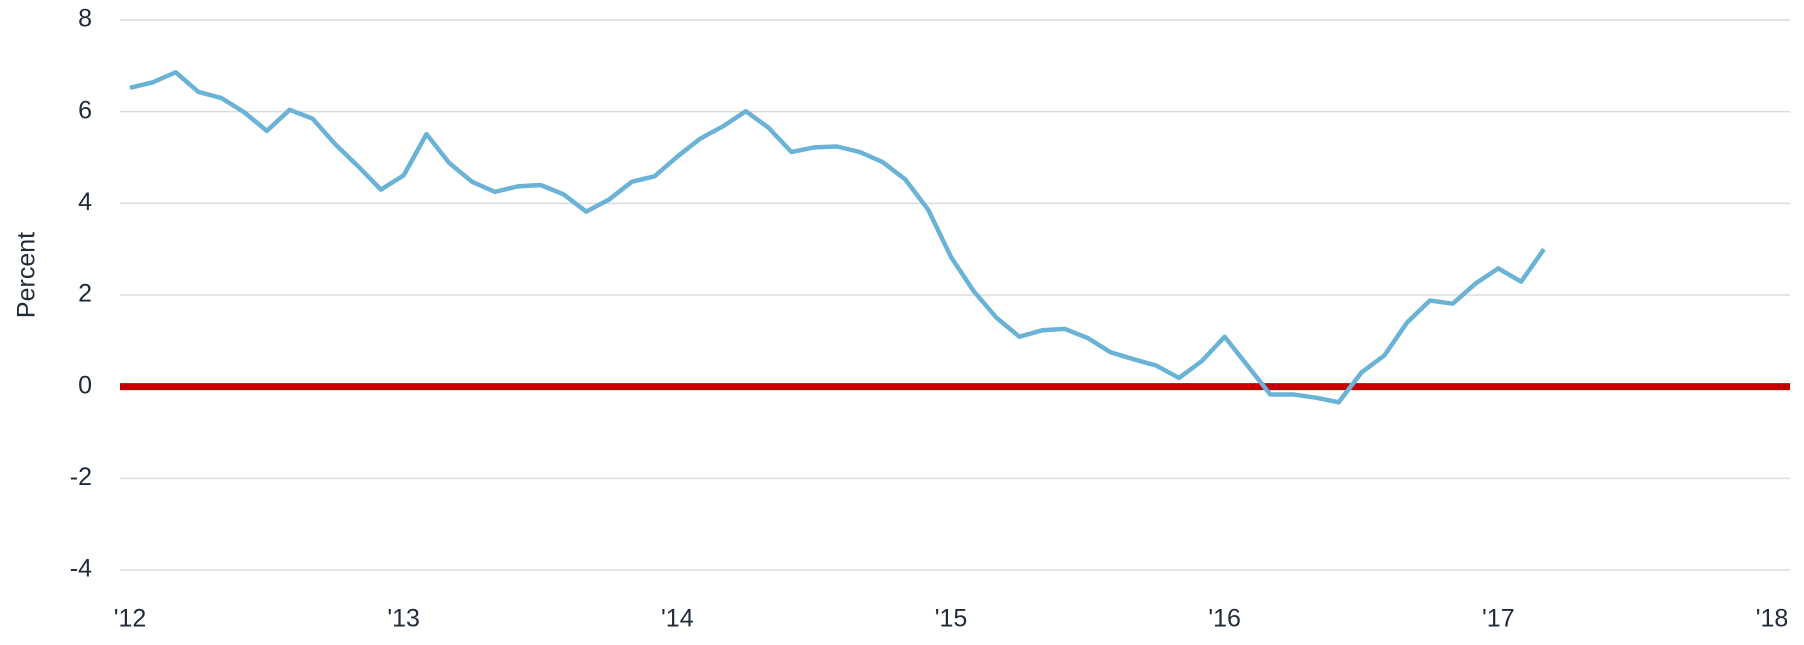 This screenshot has height=645, width=1804. What do you see at coordinates (951, 619) in the screenshot?
I see `x-tick-label: '15` at bounding box center [951, 619].